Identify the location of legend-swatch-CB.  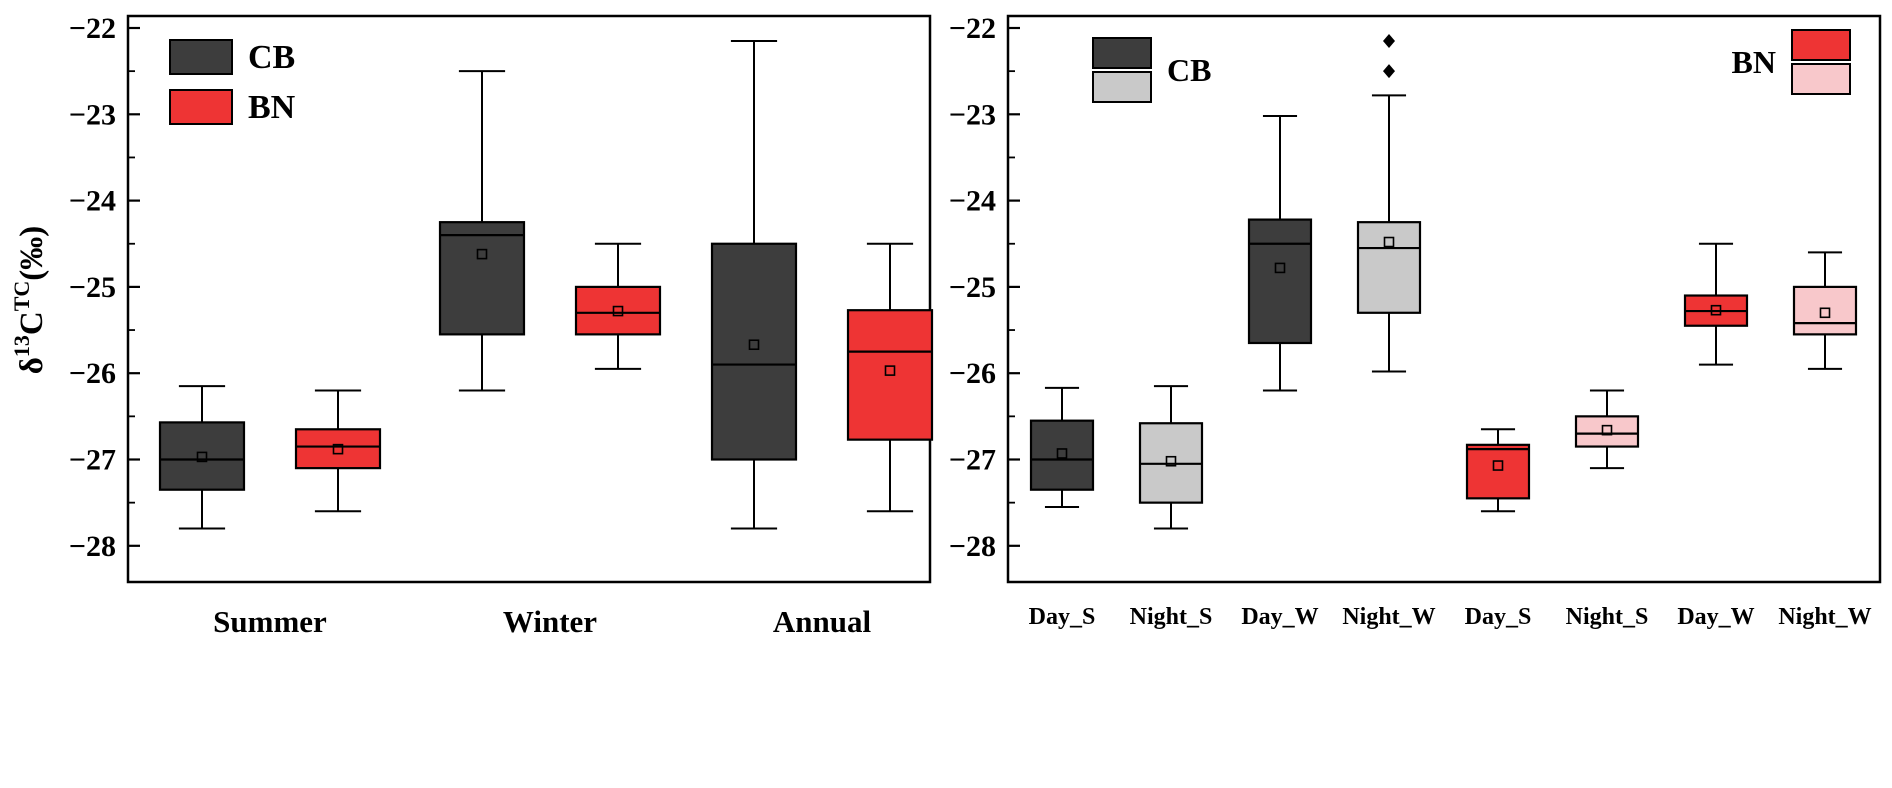
(201, 57).